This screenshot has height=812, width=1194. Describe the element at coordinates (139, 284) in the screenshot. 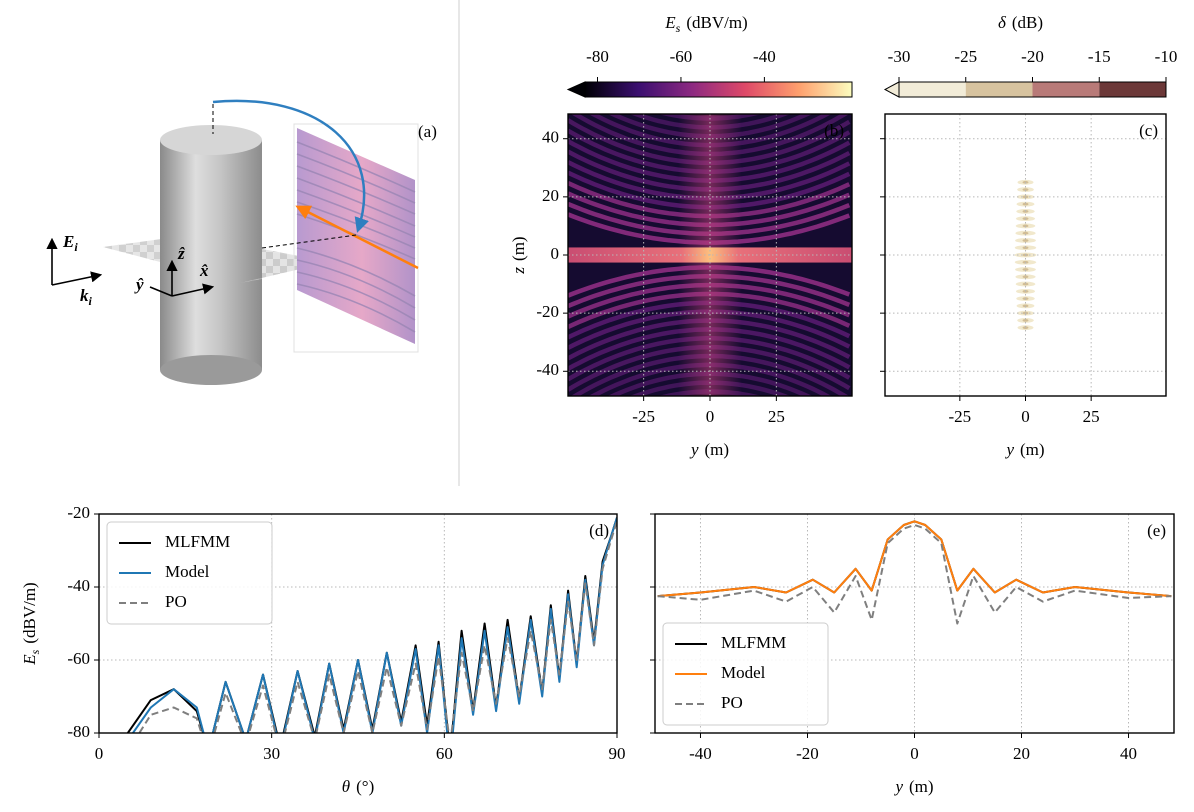

I see `axis-symbol: ŷ` at that location.